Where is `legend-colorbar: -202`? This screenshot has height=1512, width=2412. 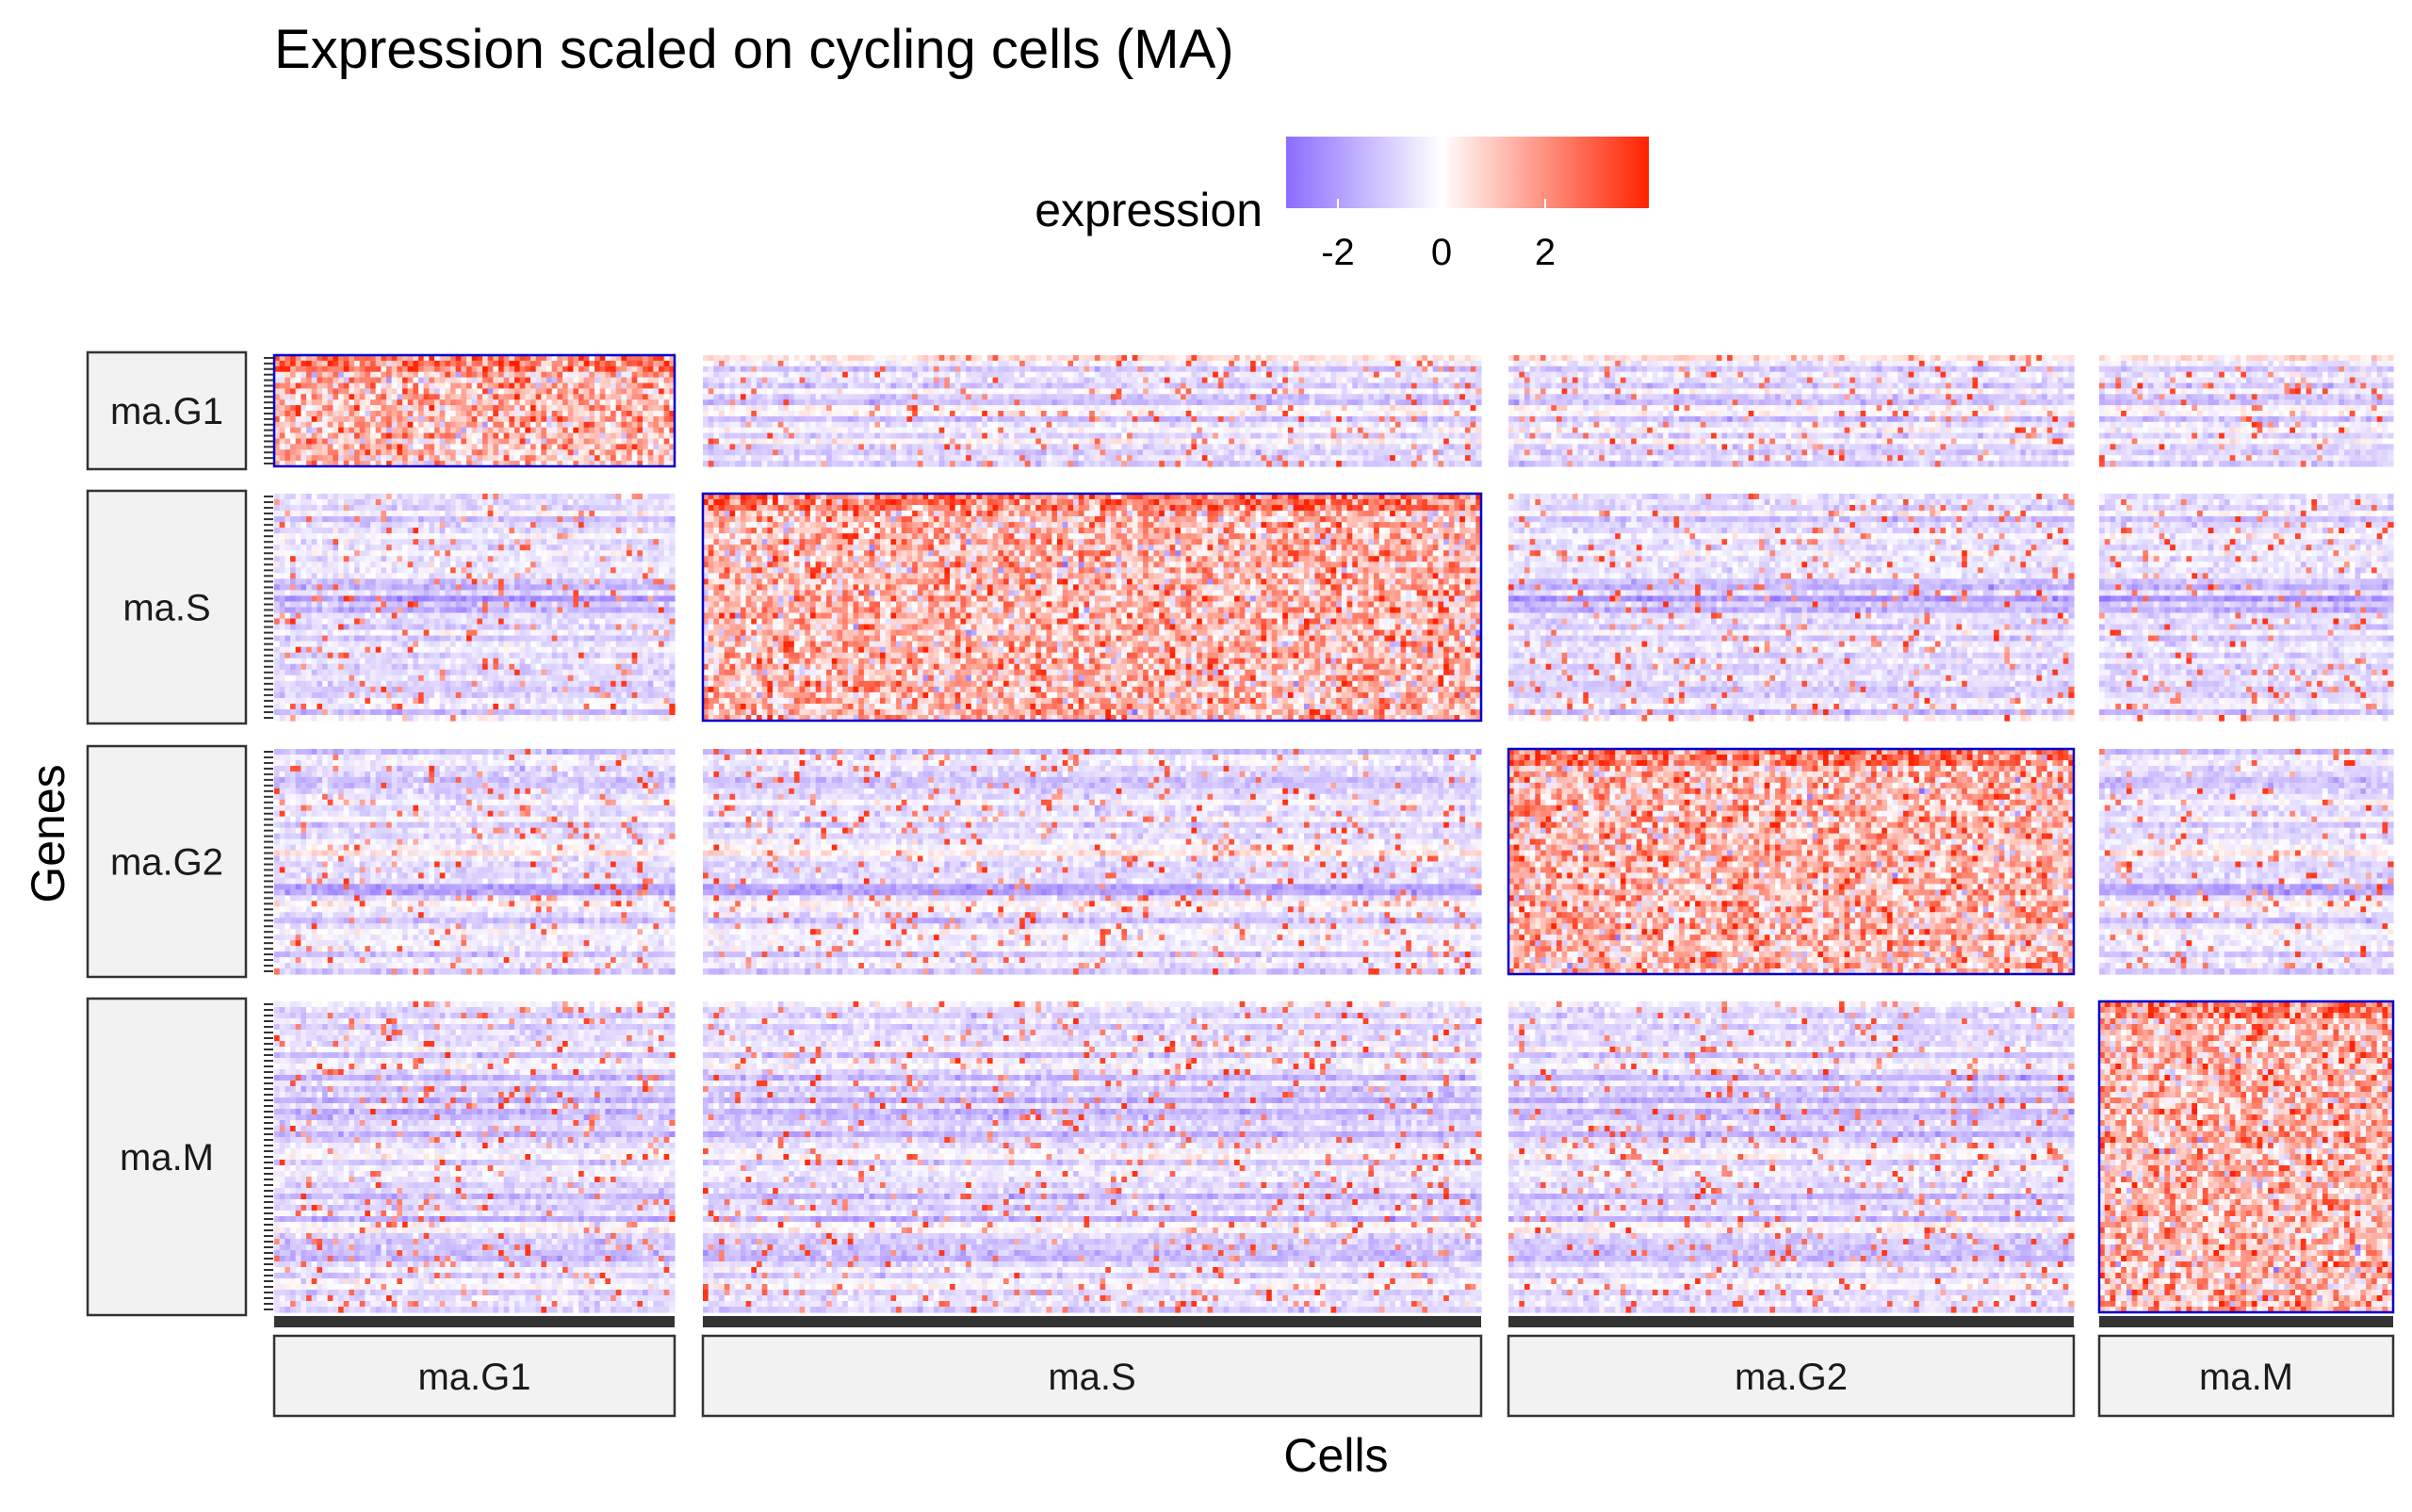 legend-colorbar: -202 is located at coordinates (1467, 205).